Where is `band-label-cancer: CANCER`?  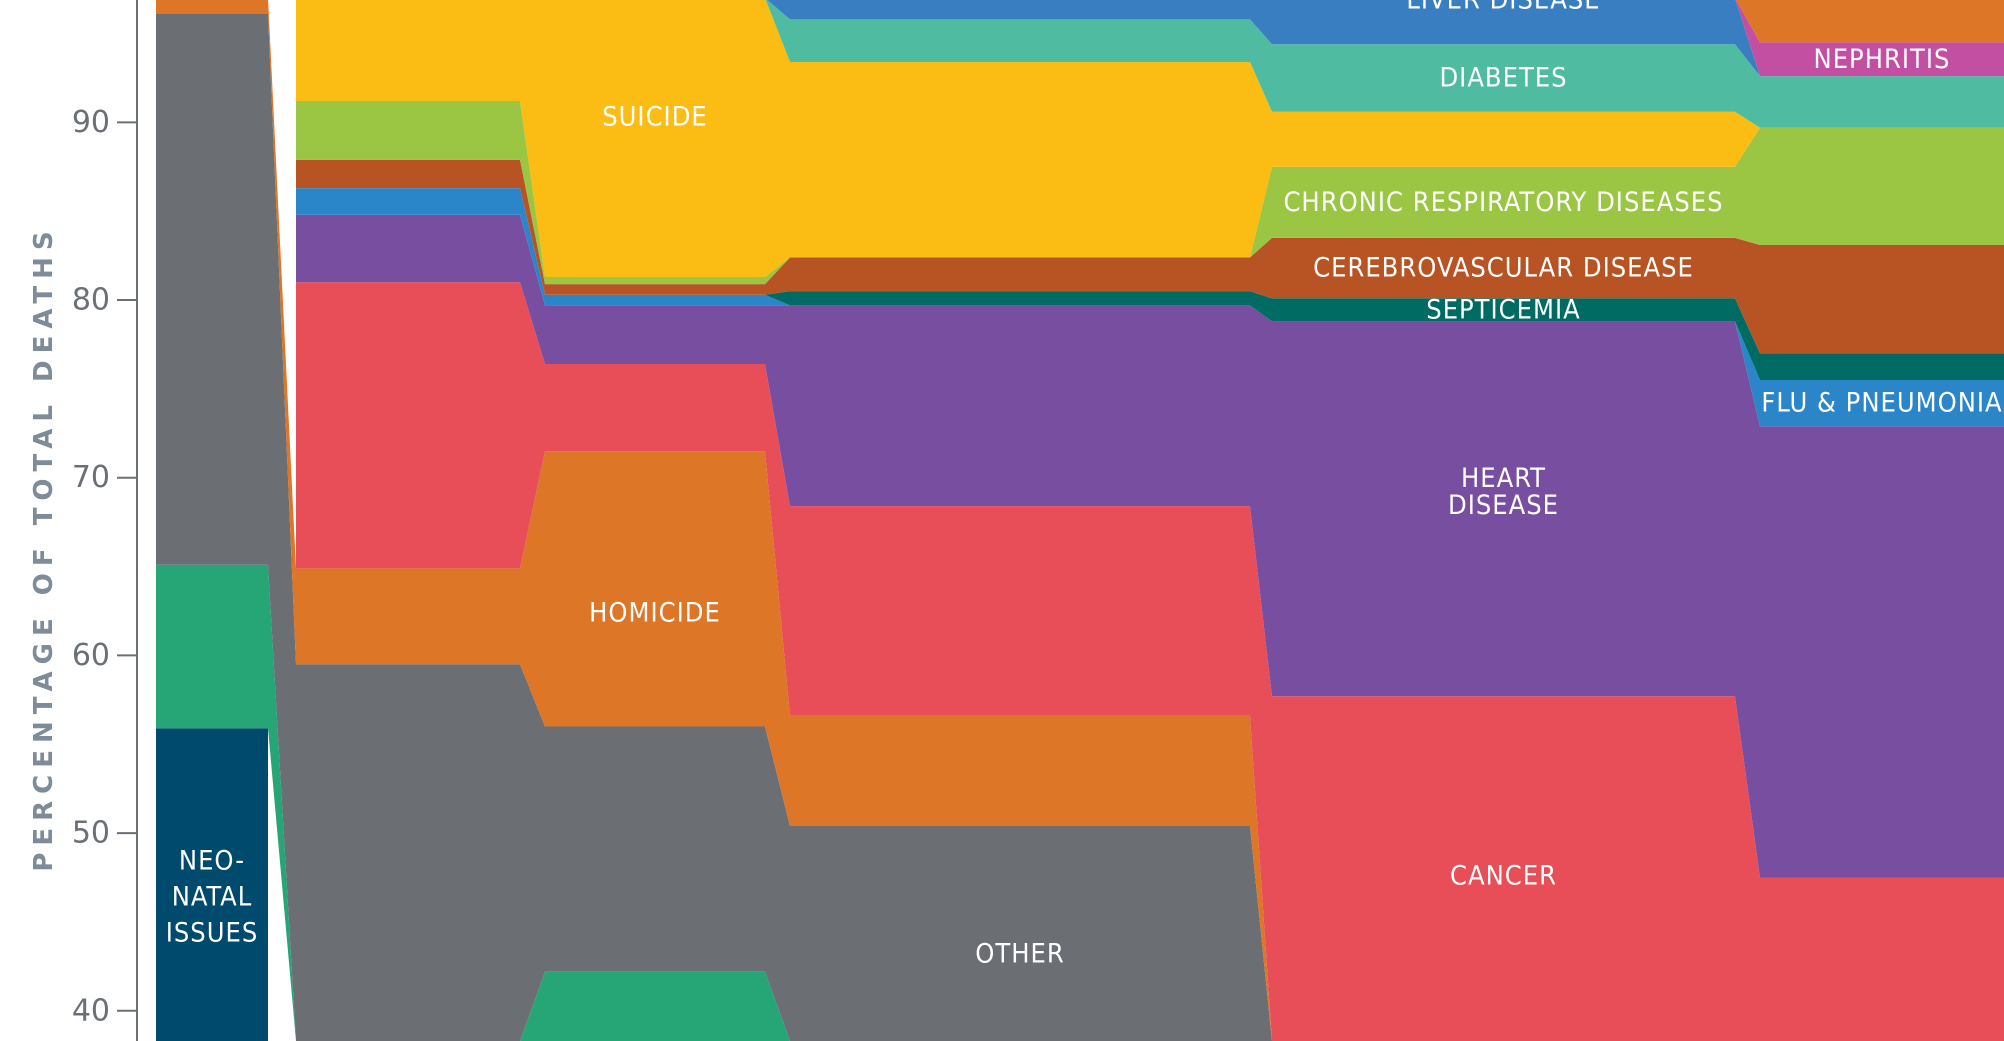 band-label-cancer: CANCER is located at coordinates (1503, 875).